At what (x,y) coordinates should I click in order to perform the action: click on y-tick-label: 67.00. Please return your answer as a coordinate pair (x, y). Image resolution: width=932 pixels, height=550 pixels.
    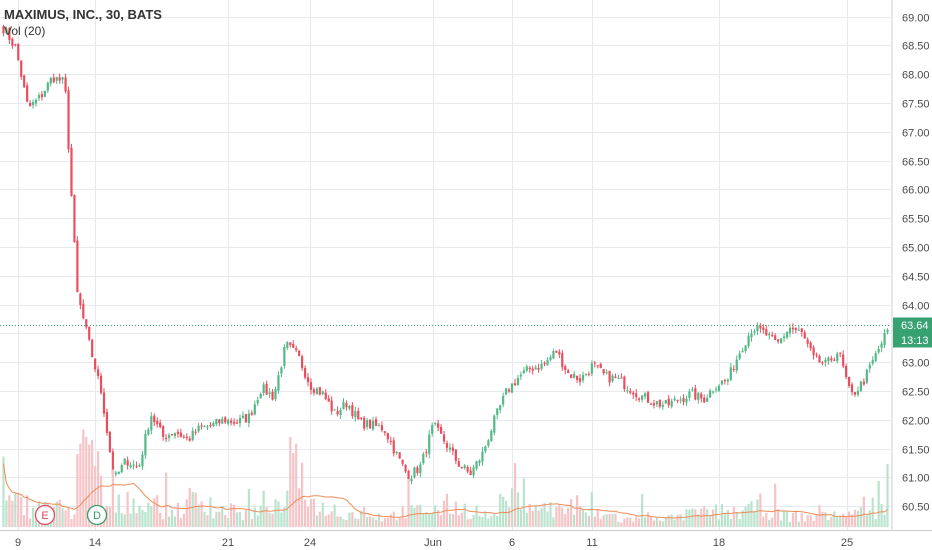
    Looking at the image, I should click on (916, 134).